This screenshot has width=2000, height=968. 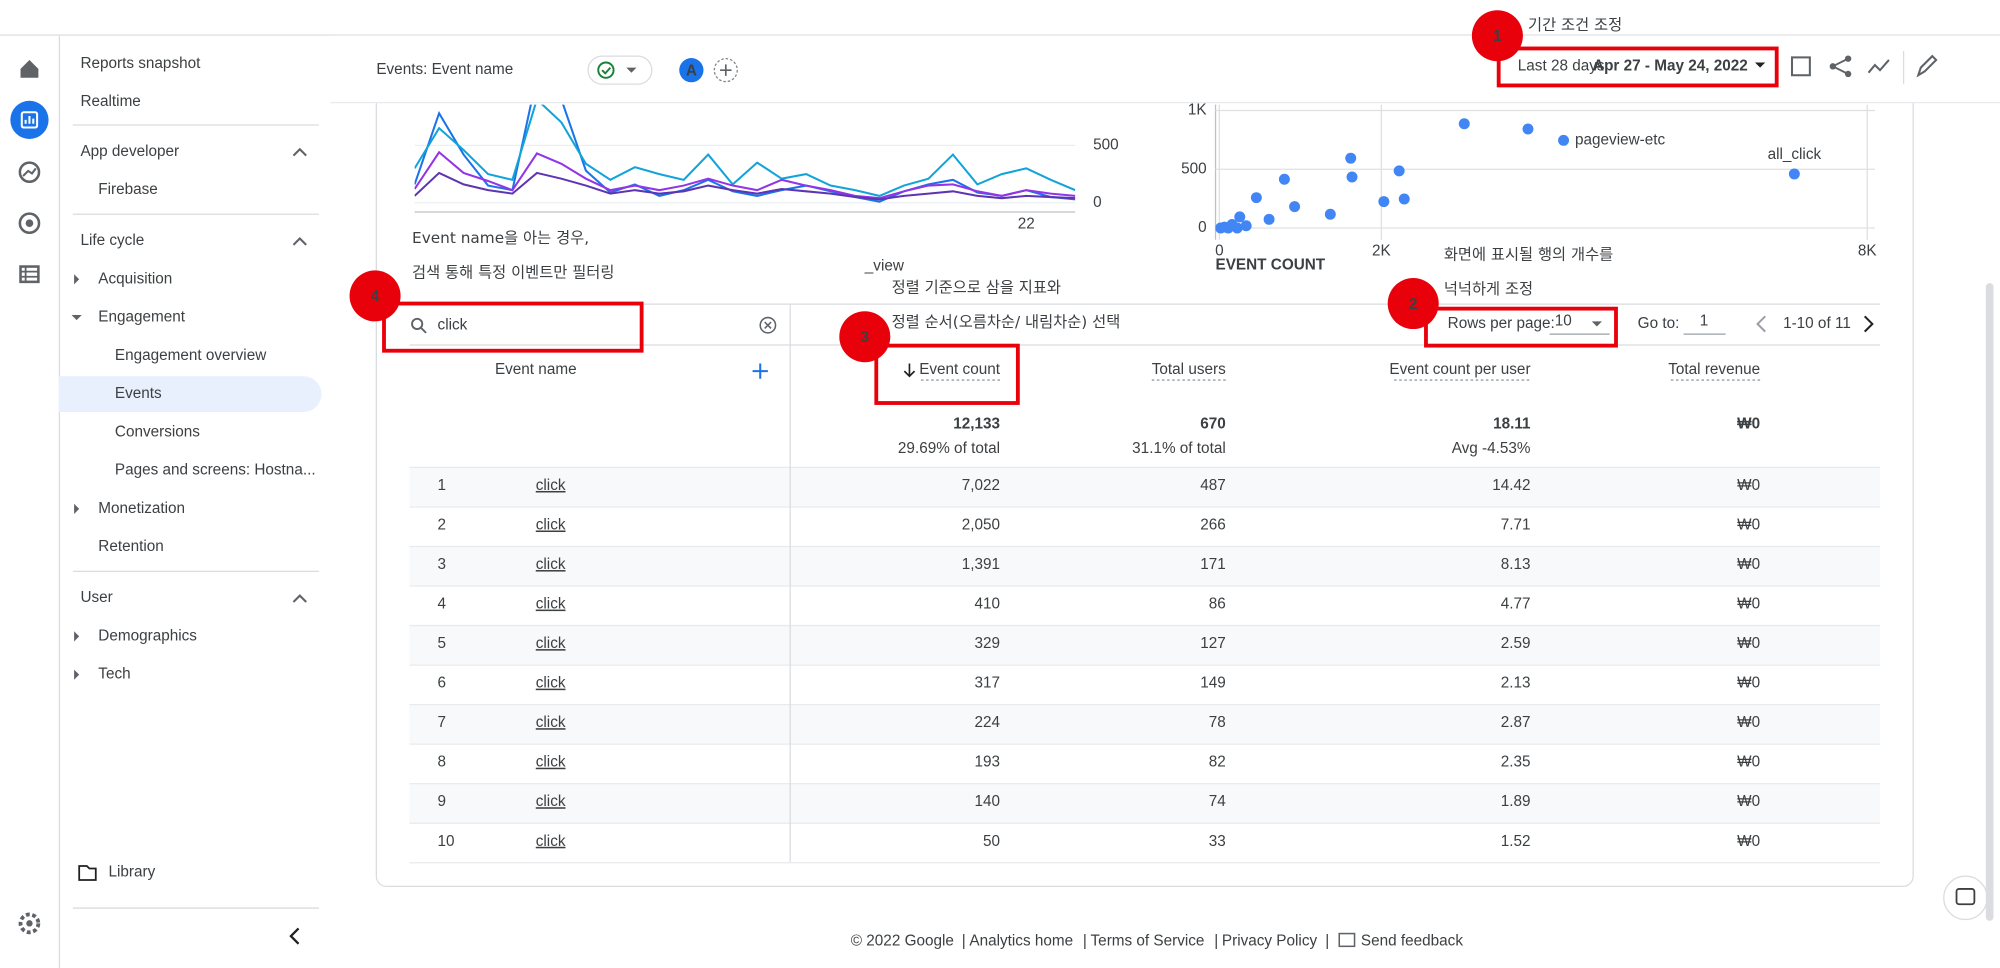 I want to click on row-index: 9, so click(x=442, y=801).